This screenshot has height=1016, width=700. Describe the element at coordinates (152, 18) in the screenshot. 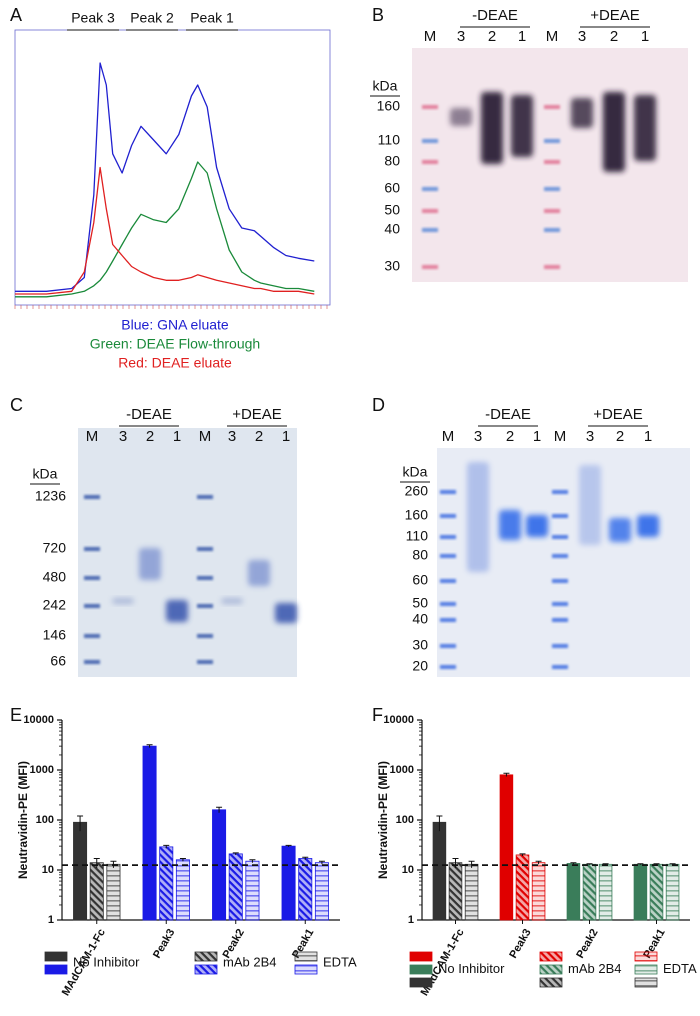

I see `peak-label: Peak 2` at that location.